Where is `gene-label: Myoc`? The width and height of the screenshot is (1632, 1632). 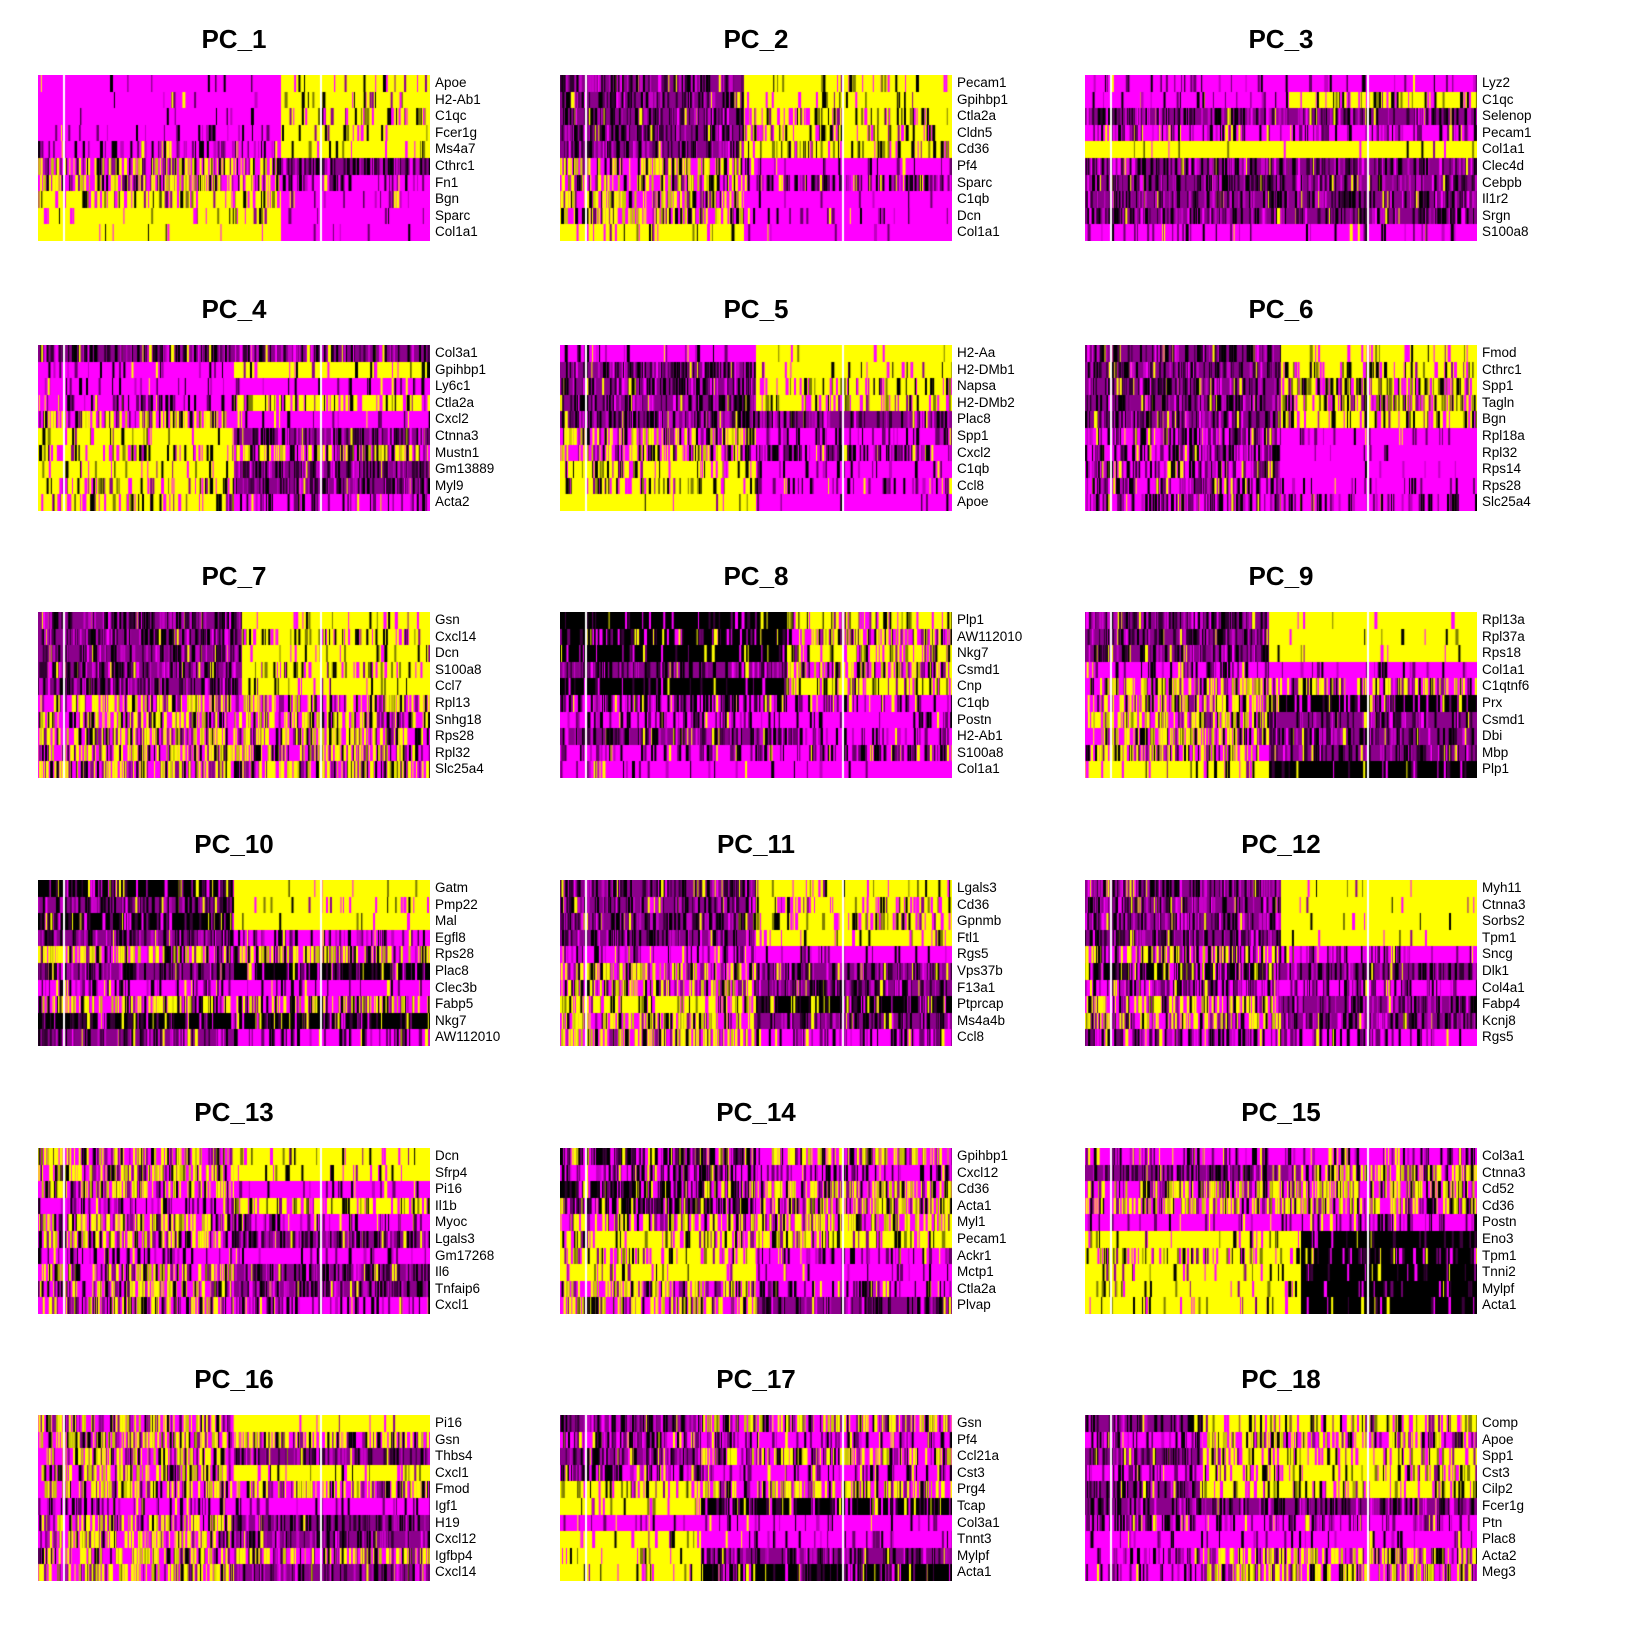 gene-label: Myoc is located at coordinates (451, 1222).